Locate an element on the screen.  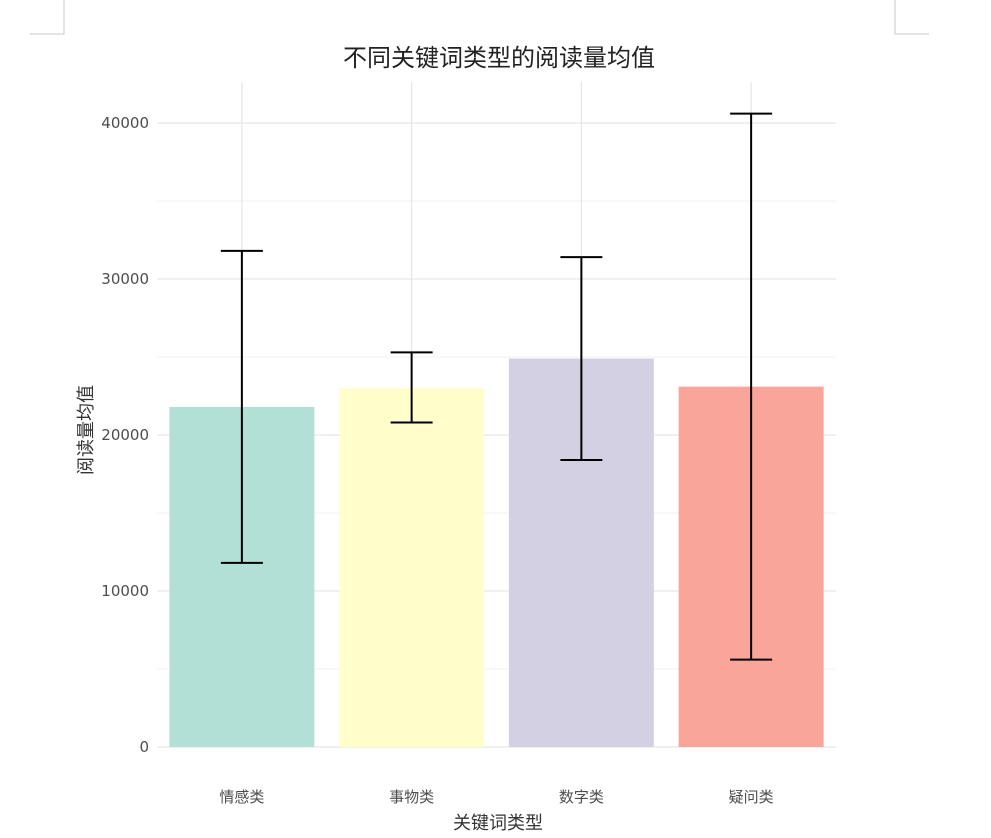
y-tick-label: 20000 is located at coordinates (125, 435).